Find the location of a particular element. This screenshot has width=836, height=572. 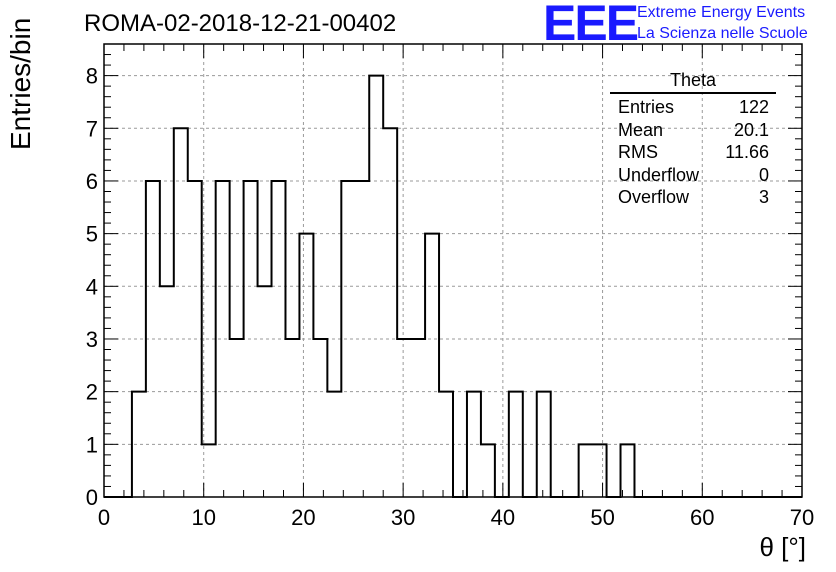

y-tick-label: 5 is located at coordinates (92, 234).